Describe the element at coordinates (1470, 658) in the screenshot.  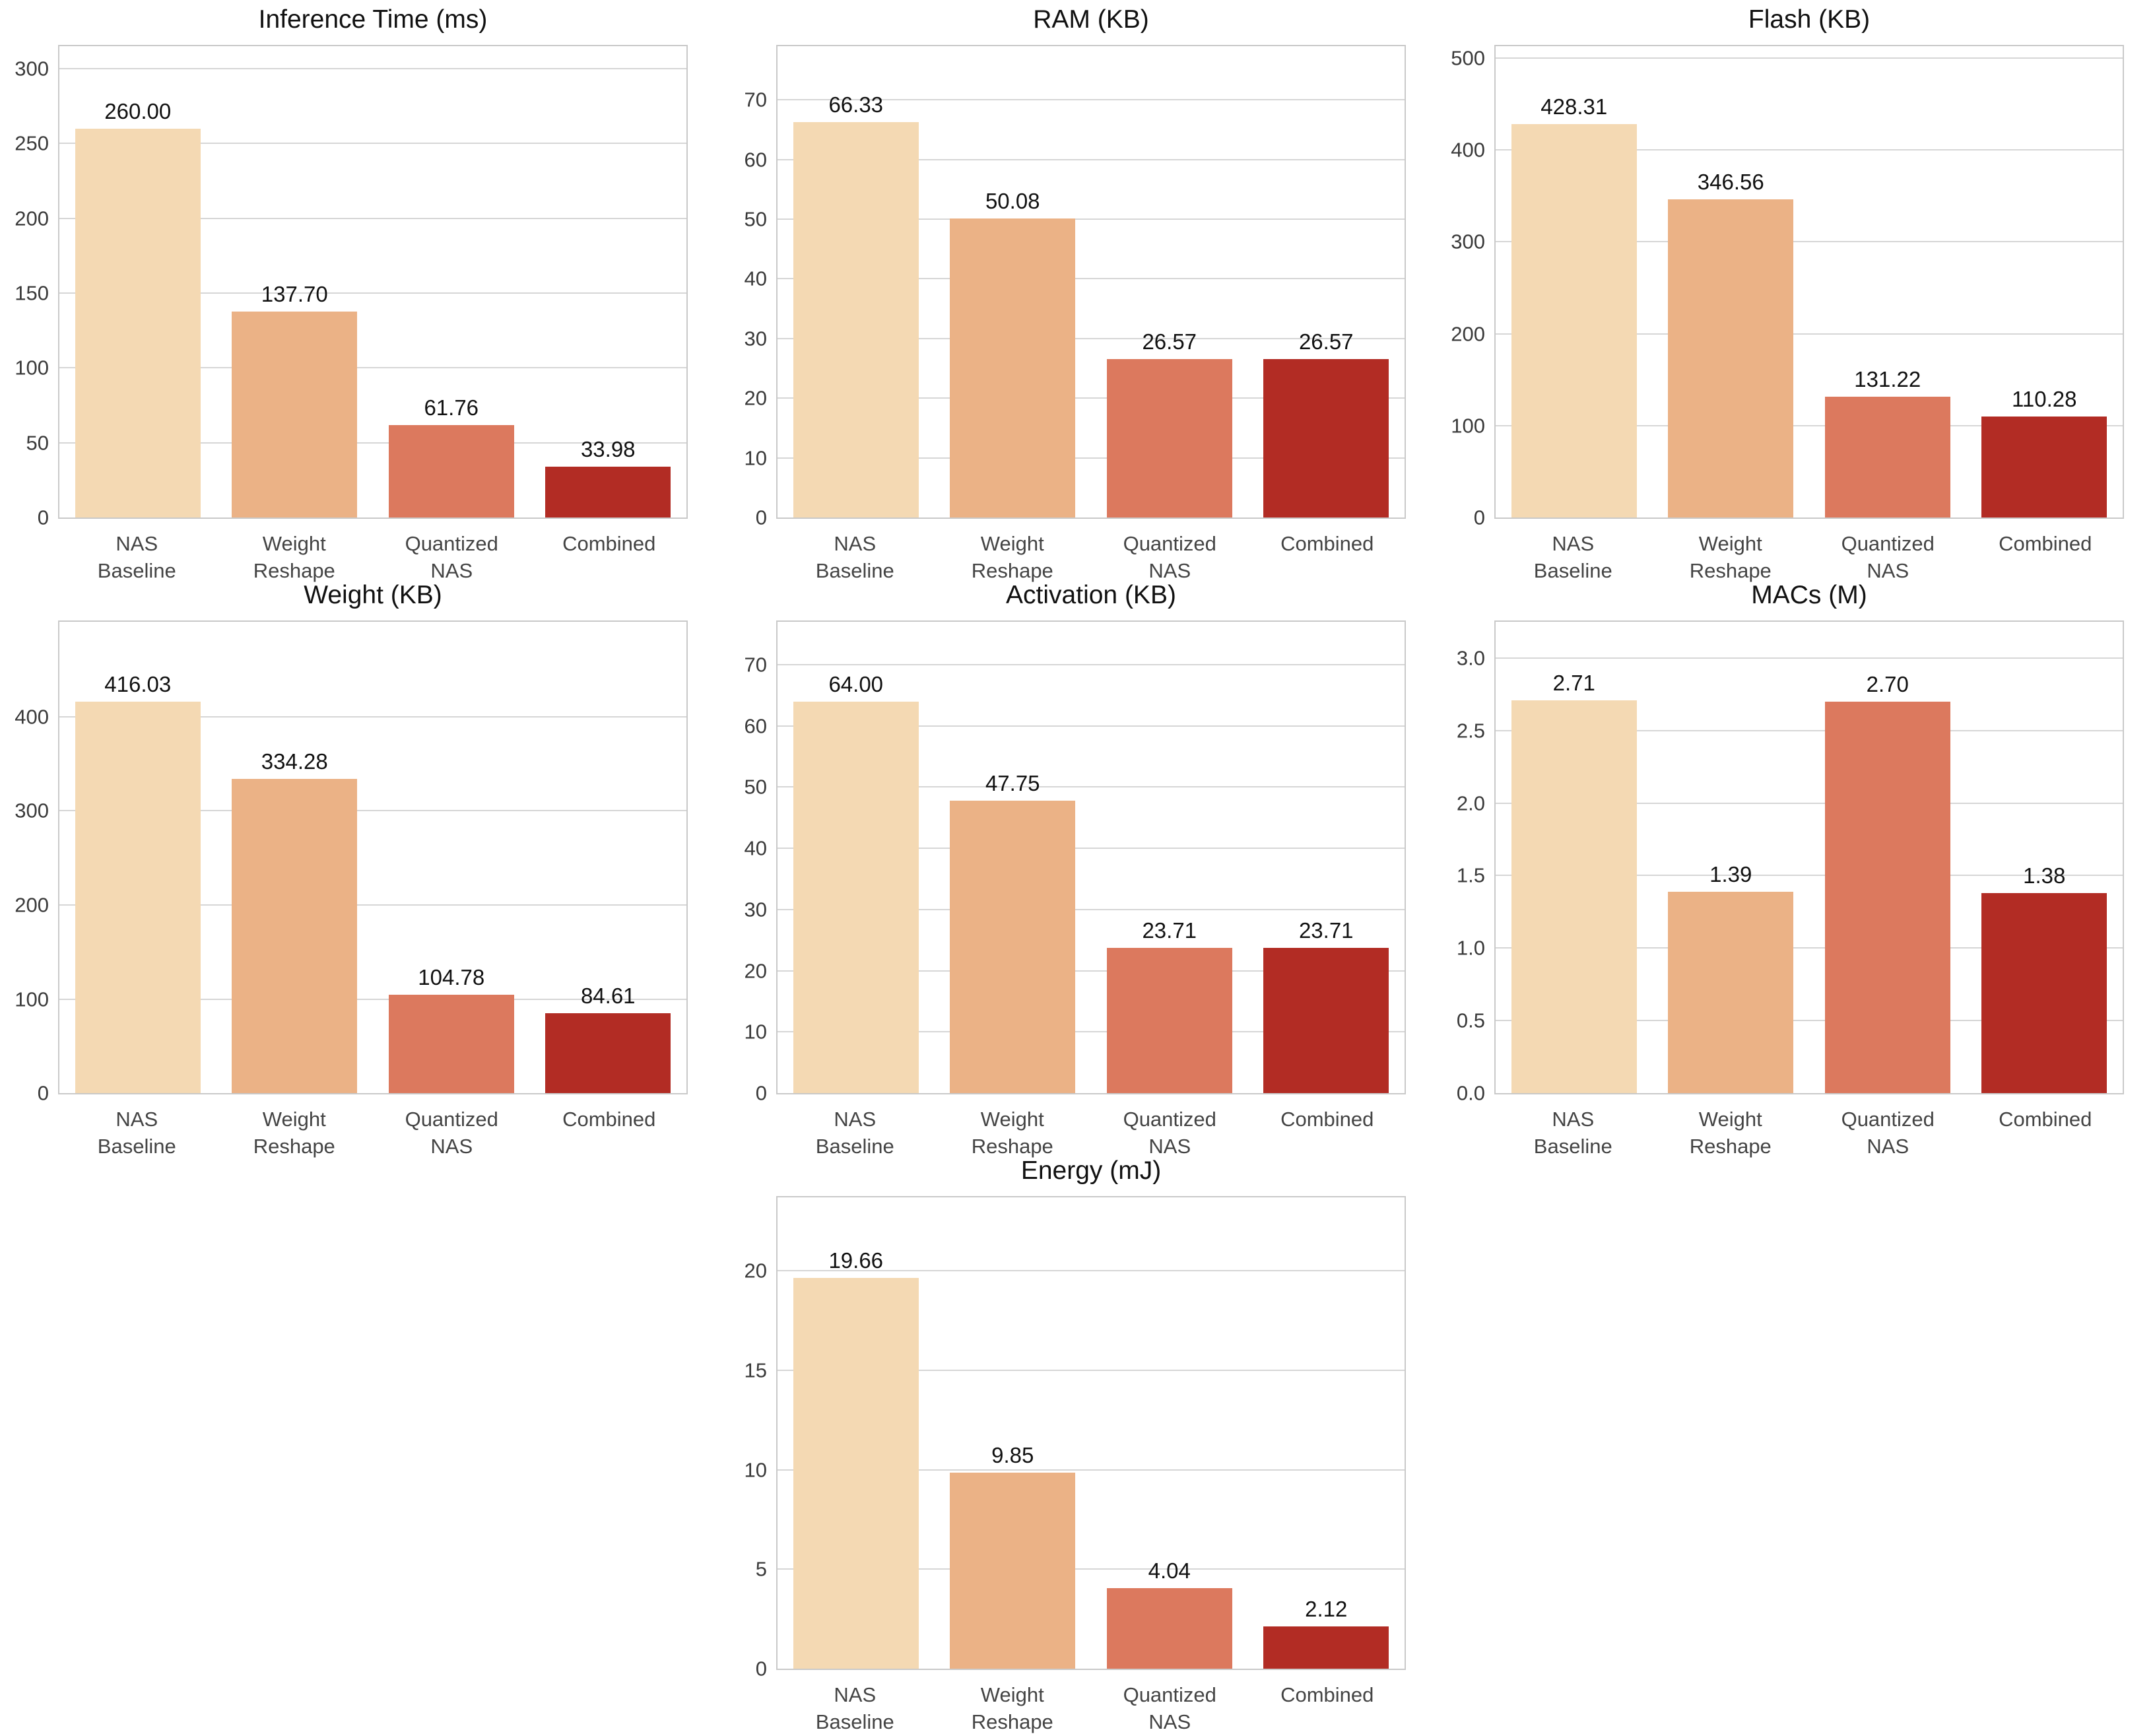
I see `y-tick-label: 3.0` at that location.